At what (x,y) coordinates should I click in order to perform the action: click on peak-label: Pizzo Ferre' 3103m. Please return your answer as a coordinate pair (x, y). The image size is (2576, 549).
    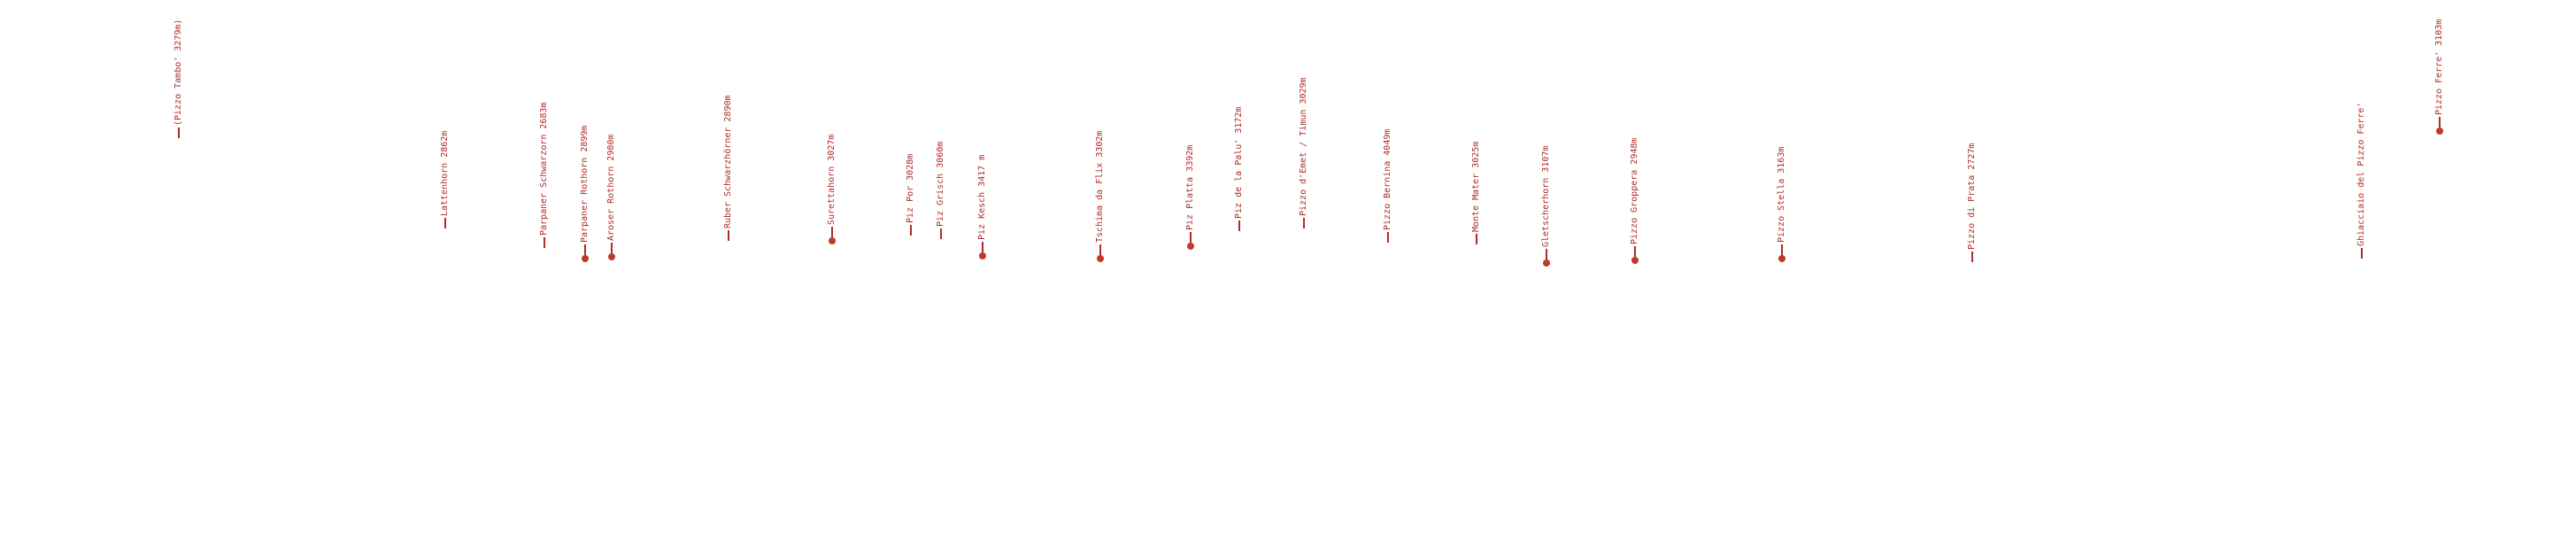
    Looking at the image, I should click on (2439, 67).